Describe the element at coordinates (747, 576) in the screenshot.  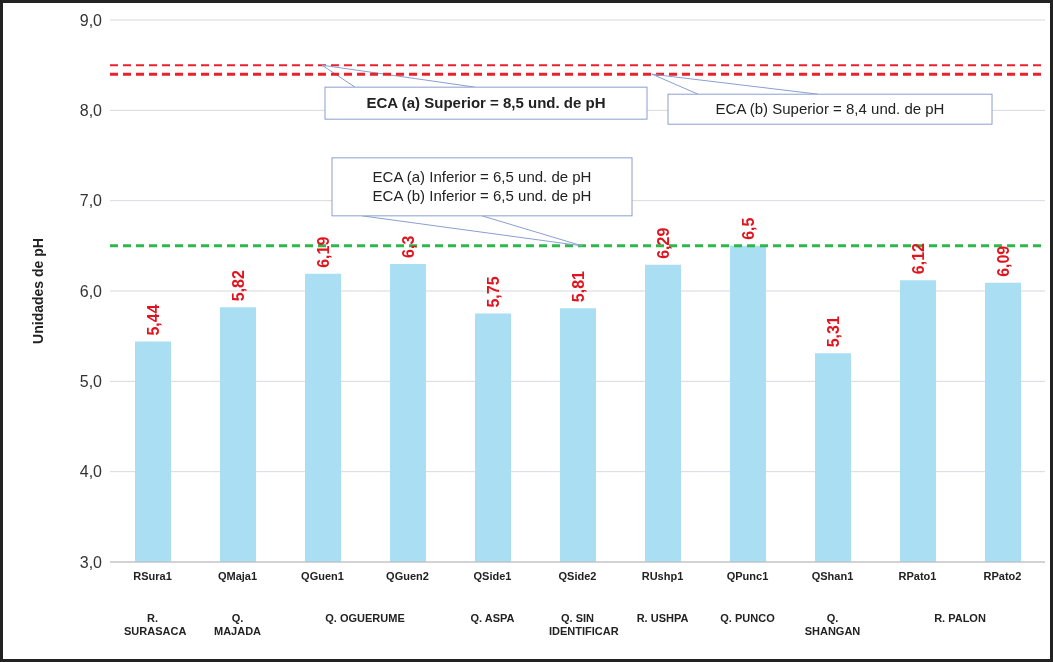
I see `x-tick-label: QPunc1` at that location.